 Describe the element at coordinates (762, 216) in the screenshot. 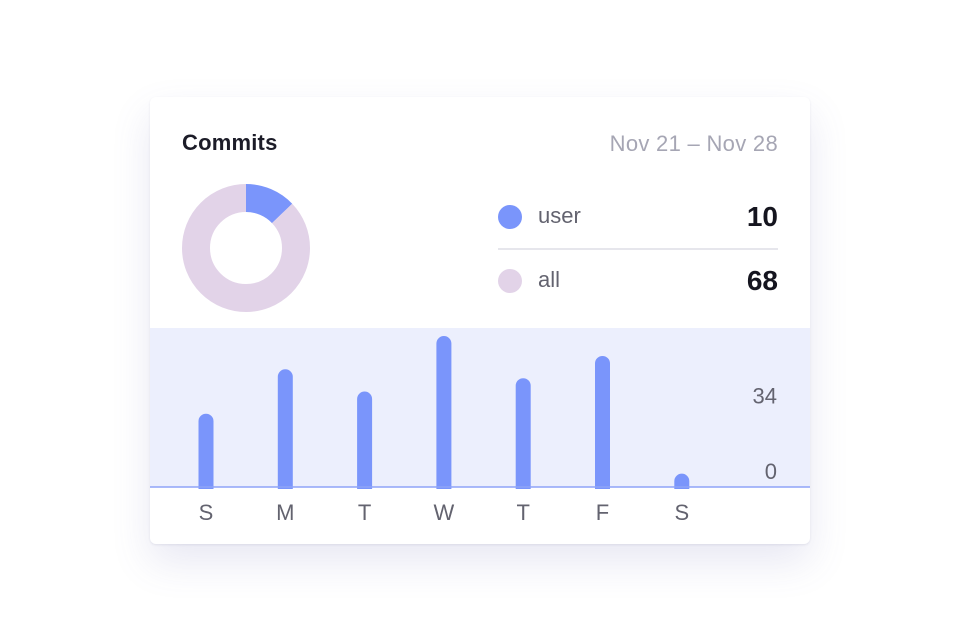

I see `legend-user-value: 10` at that location.